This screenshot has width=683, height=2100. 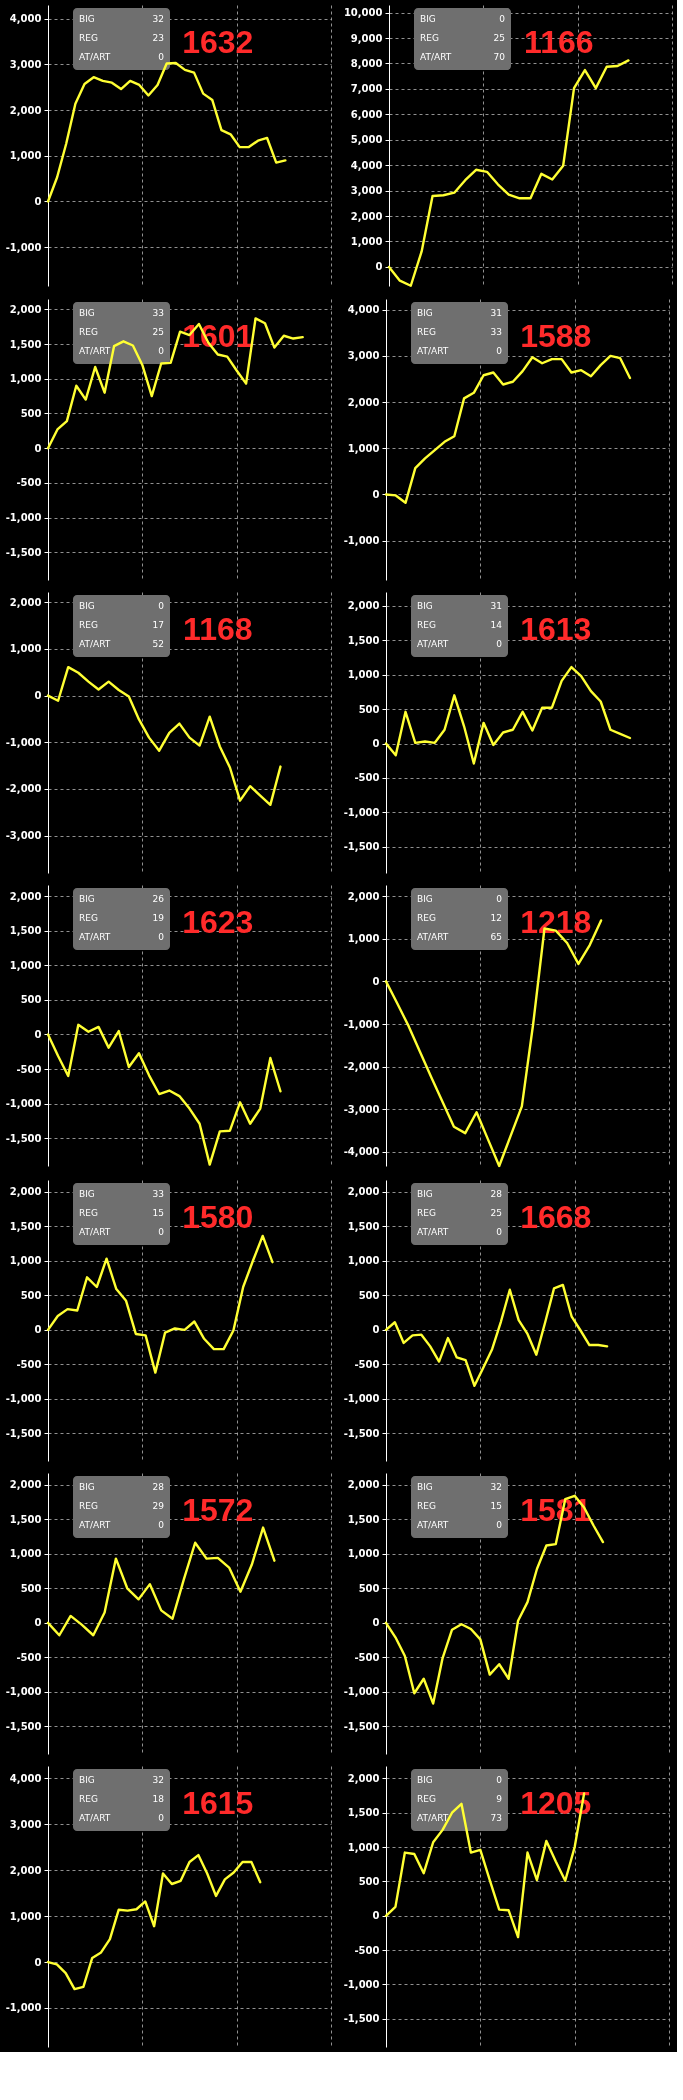 I want to click on y-tick-label: -3,000, so click(x=361, y=1109).